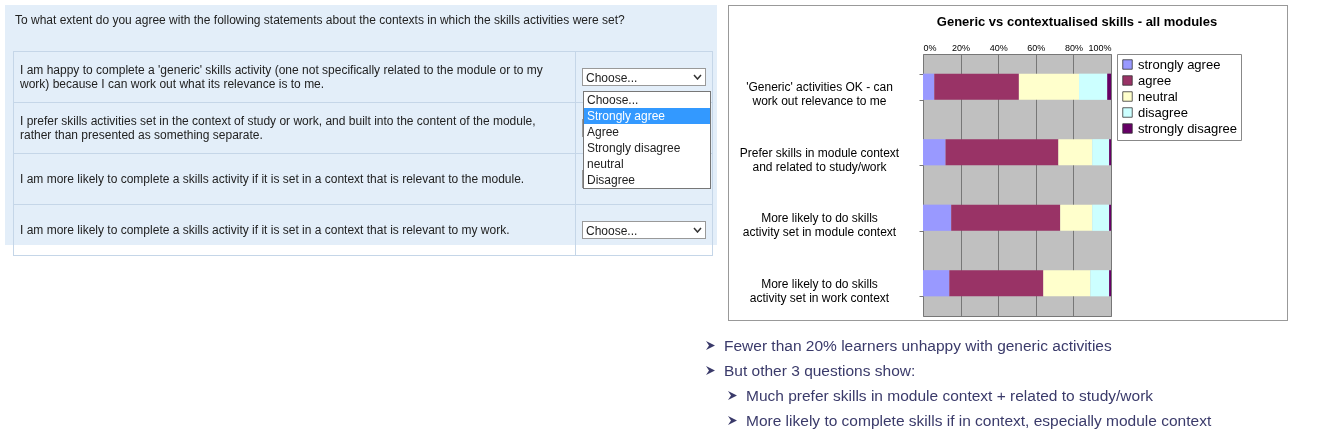 The height and width of the screenshot is (437, 1322). Describe the element at coordinates (1163, 112) in the screenshot. I see `legend-label: disagree` at that location.